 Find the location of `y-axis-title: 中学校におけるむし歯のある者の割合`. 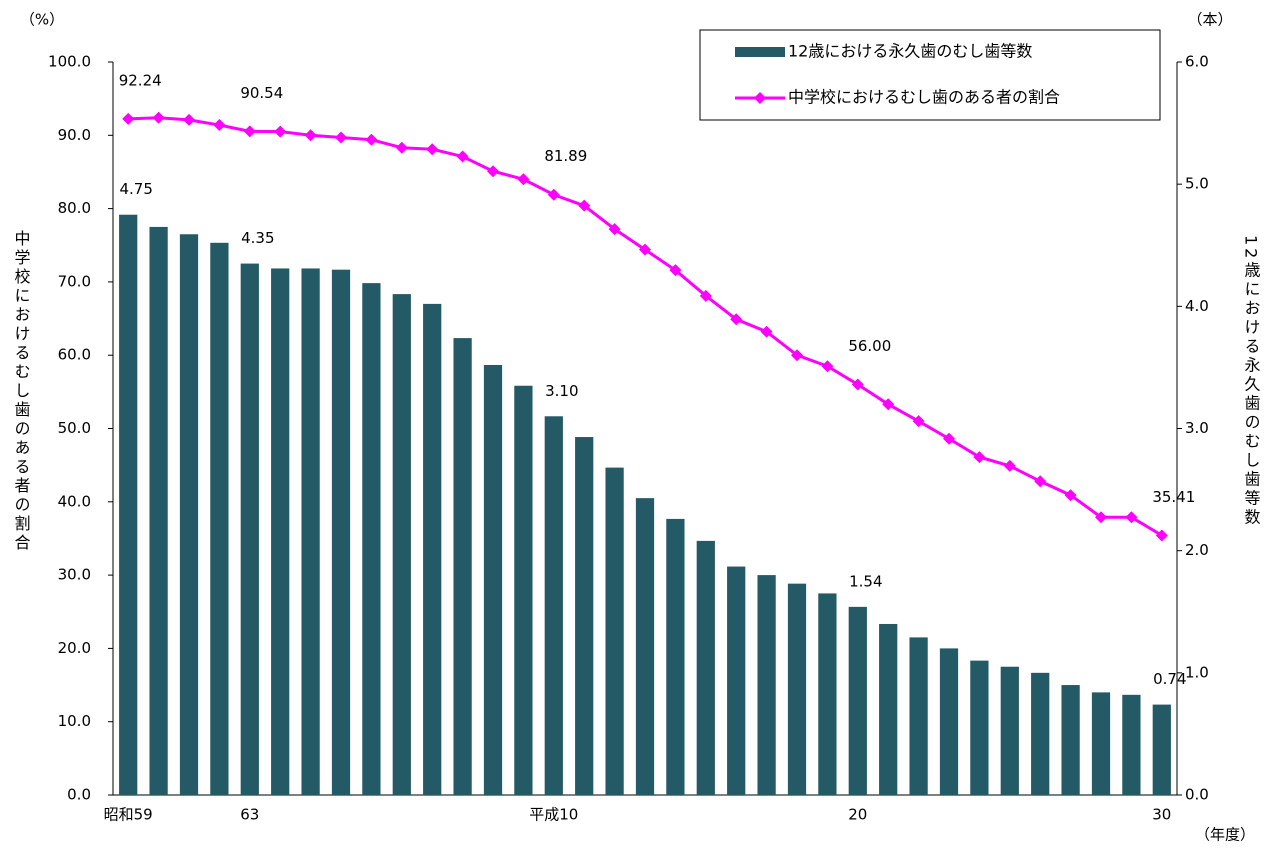

y-axis-title: 中学校におけるむし歯のある者の割合 is located at coordinates (21, 391).